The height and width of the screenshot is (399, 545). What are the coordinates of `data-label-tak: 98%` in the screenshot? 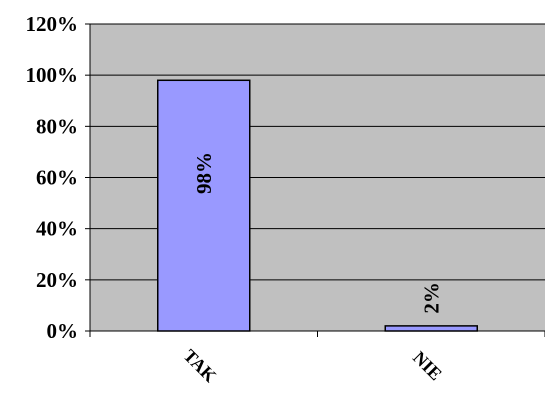 It's located at (204, 173).